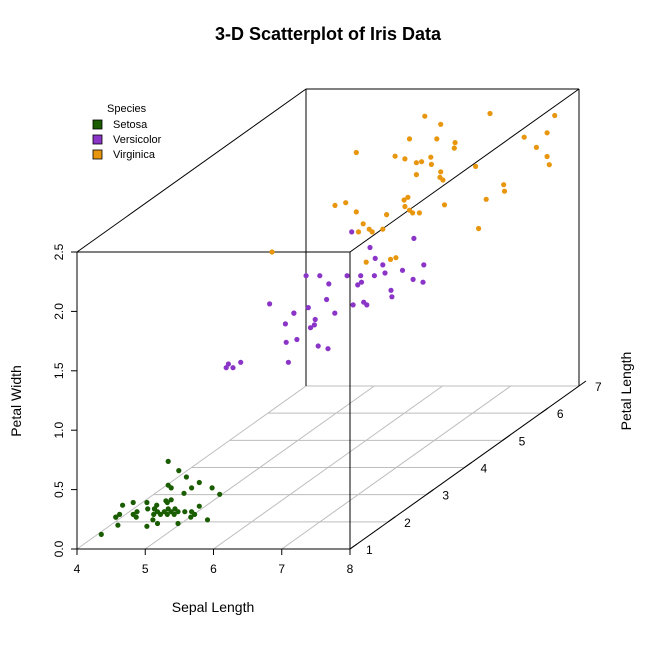 This screenshot has width=656, height=652. What do you see at coordinates (560, 414) in the screenshot?
I see `y-tick-label: 6` at bounding box center [560, 414].